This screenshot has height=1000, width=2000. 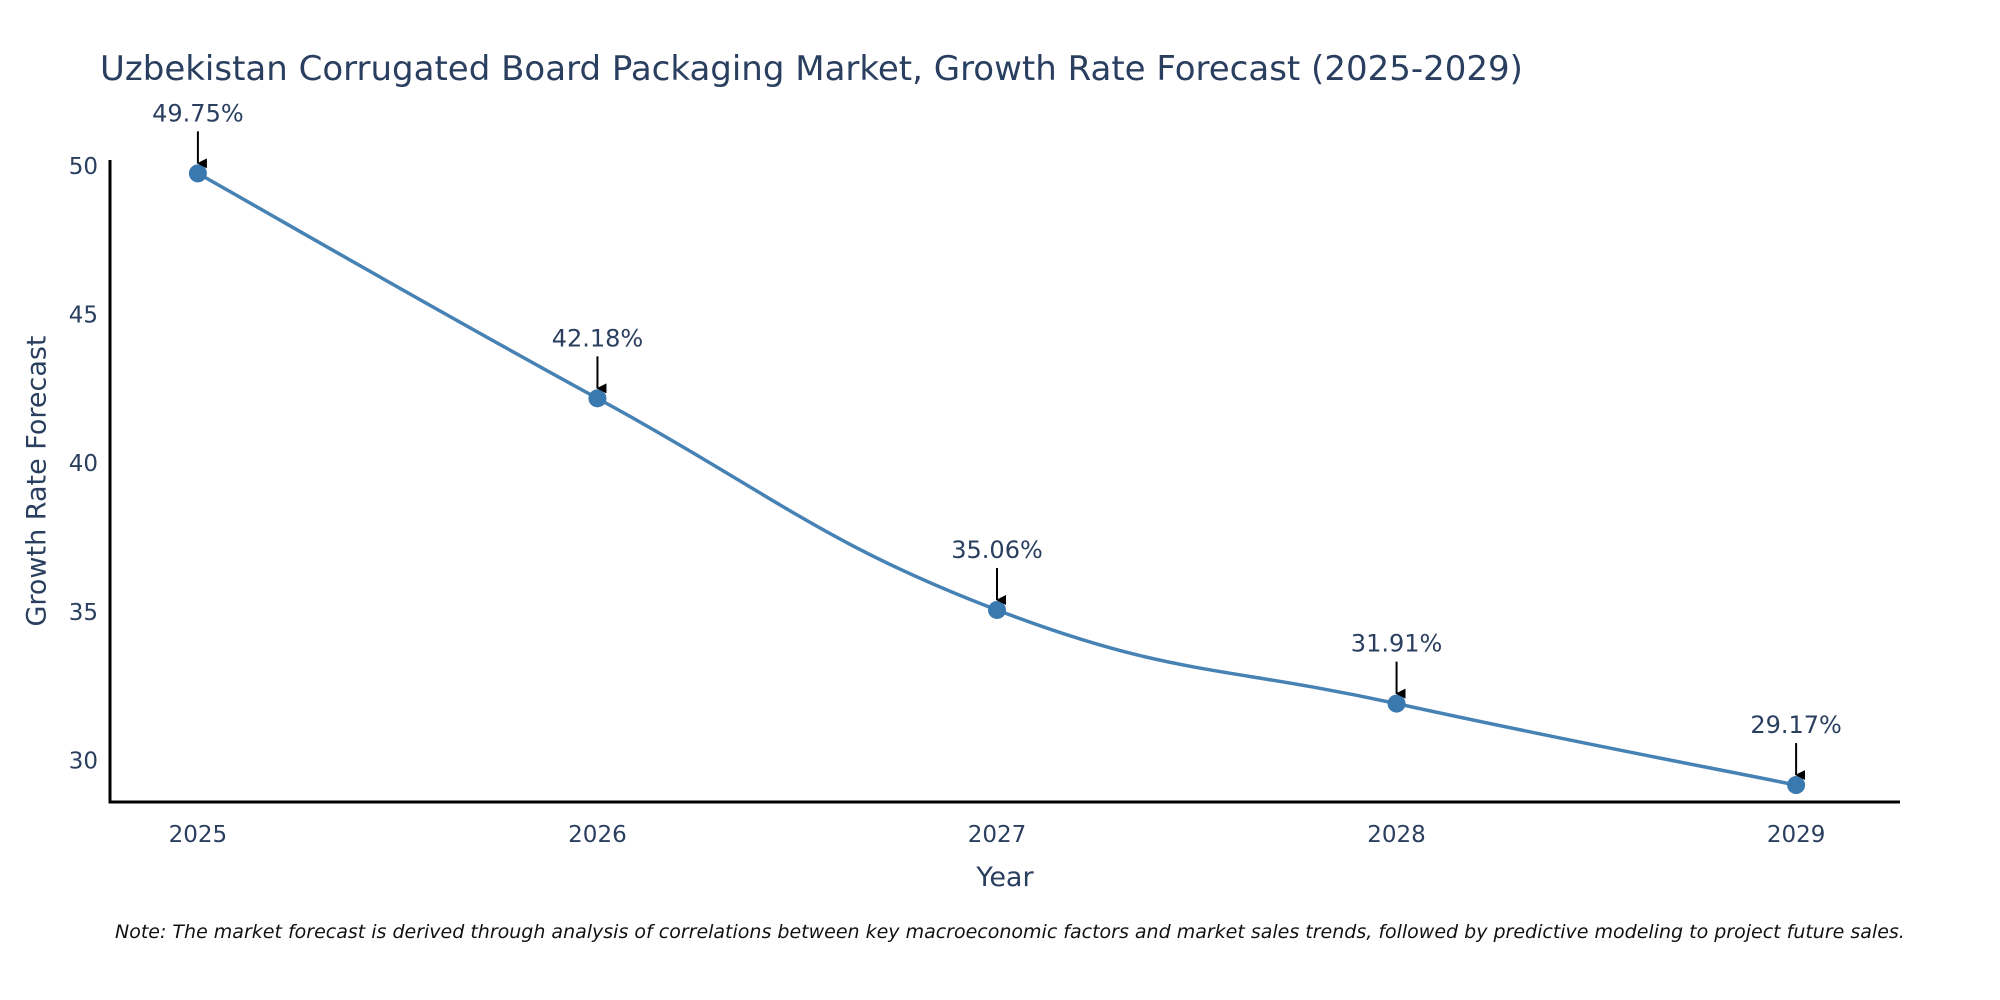 I want to click on y-tick-label: 30, so click(x=83, y=761).